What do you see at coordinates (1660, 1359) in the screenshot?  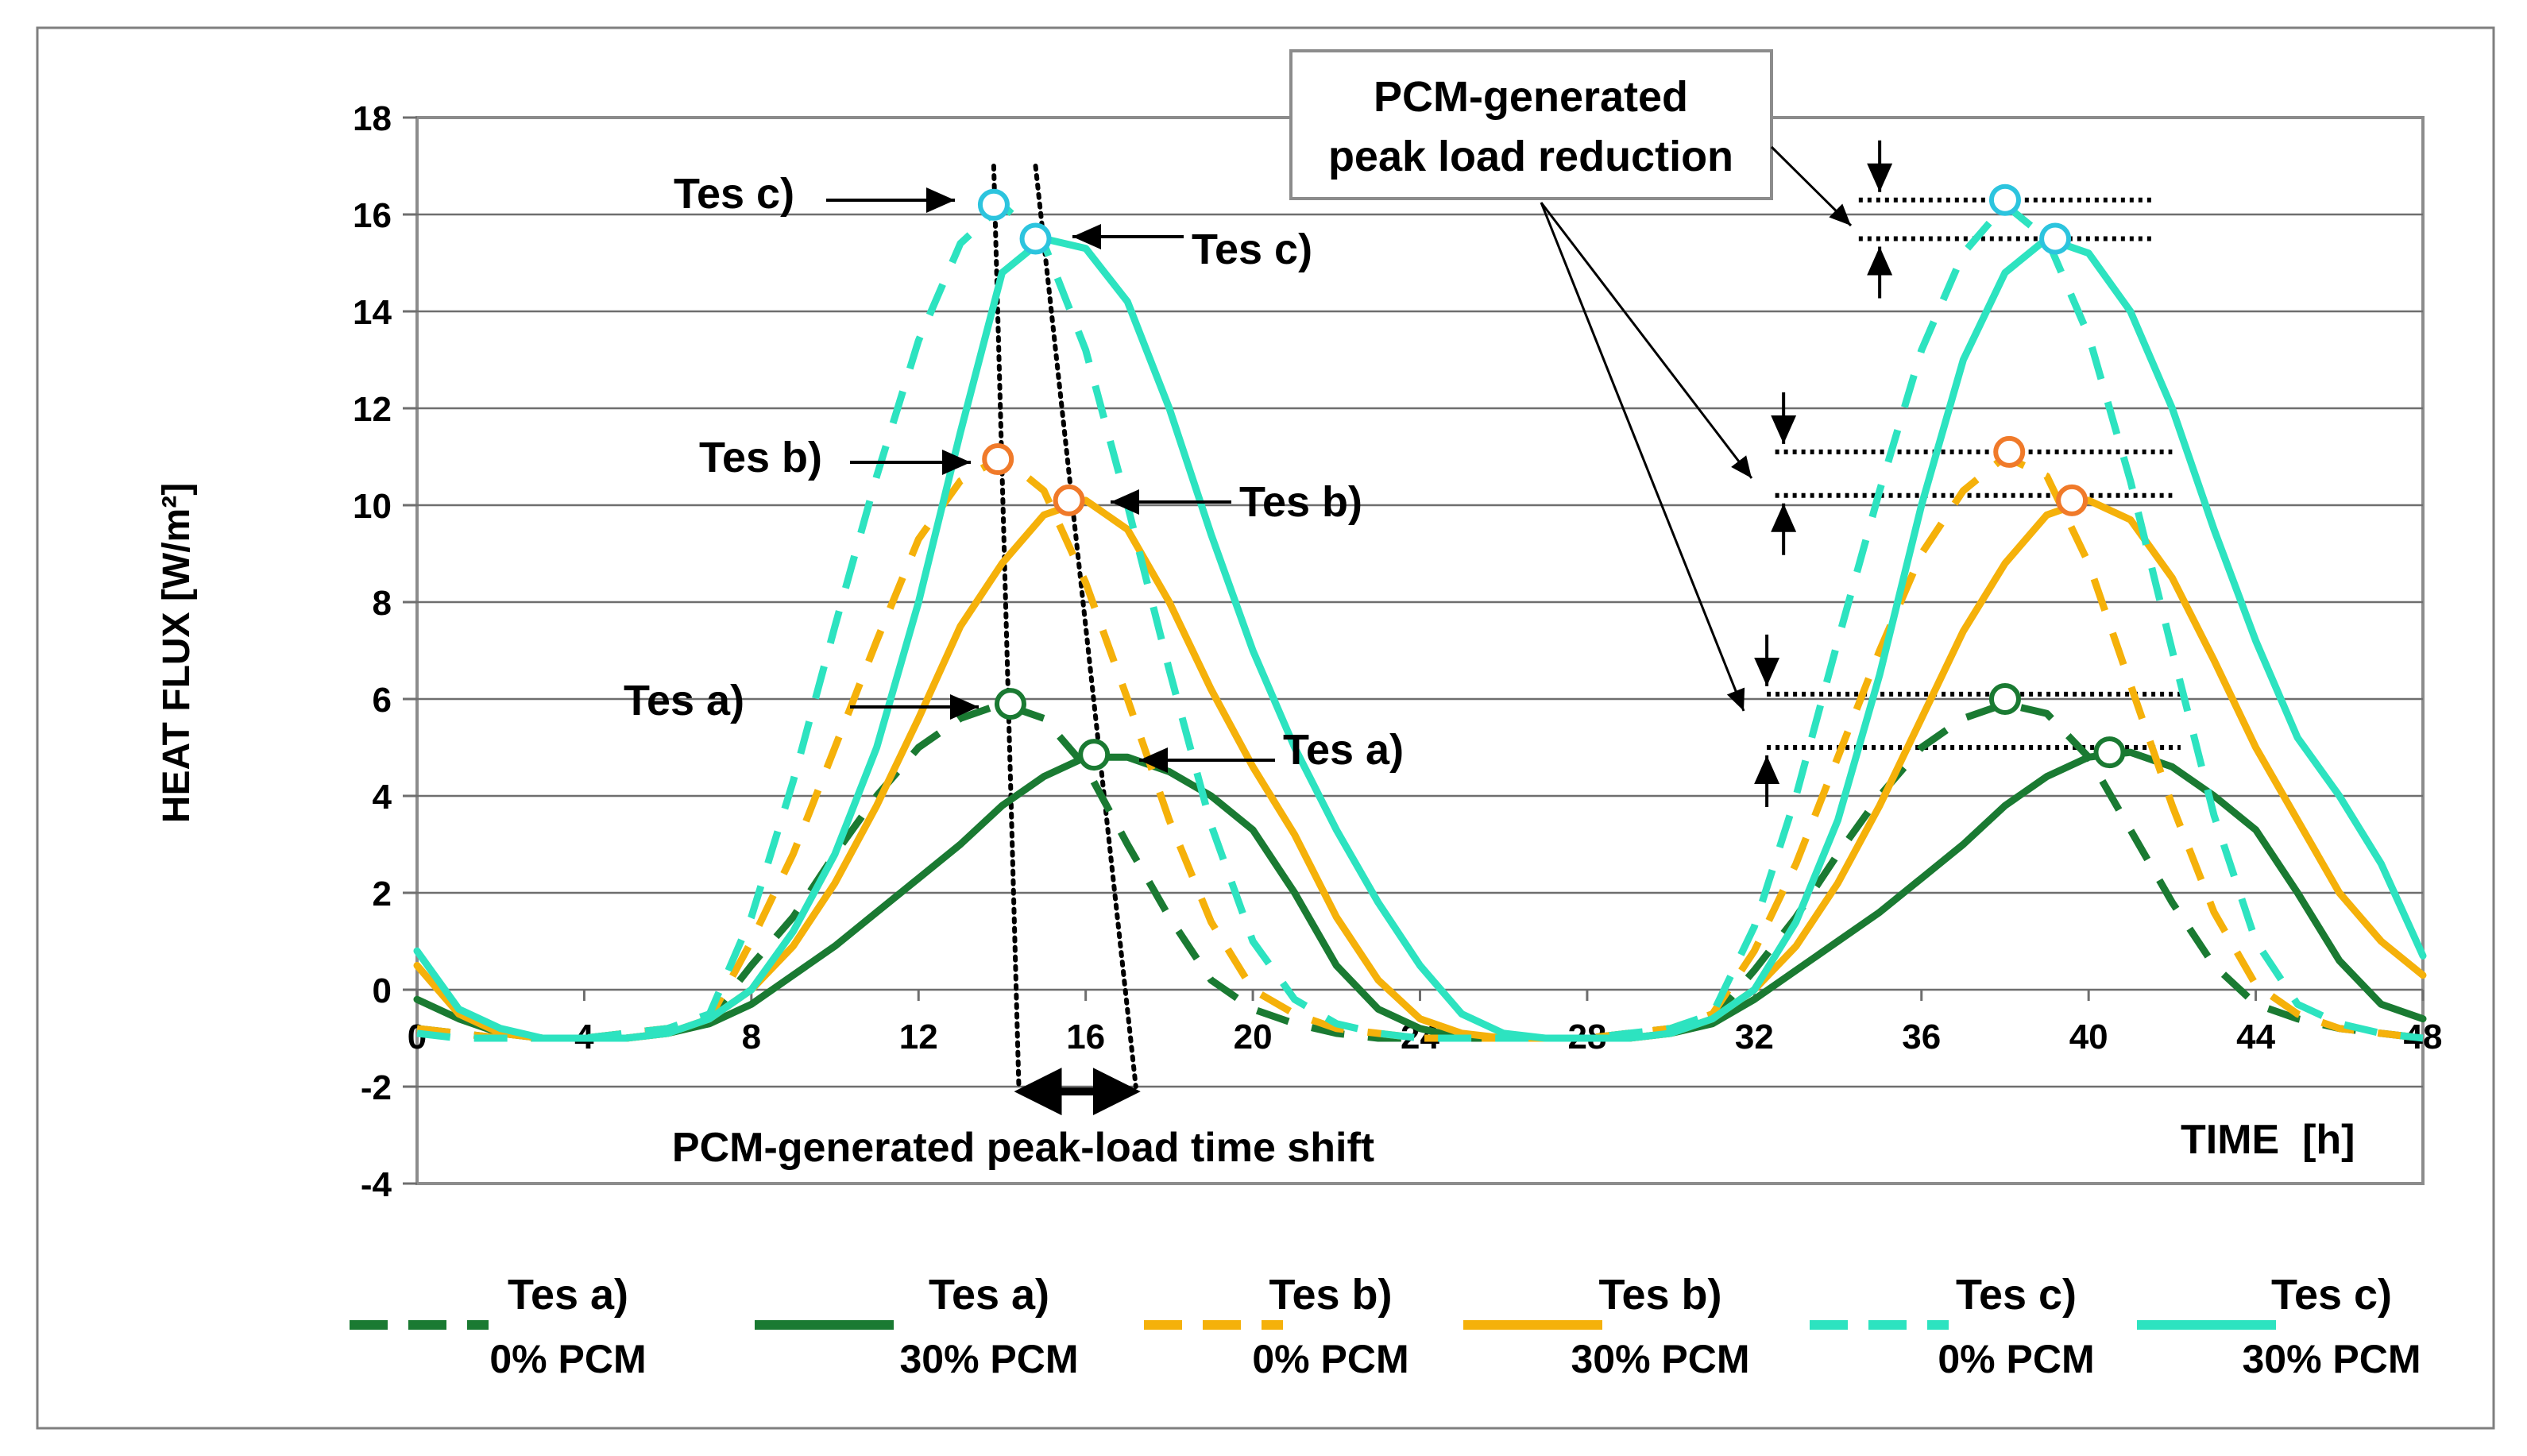 I see `legend-sublabel-3: 30% PCM` at bounding box center [1660, 1359].